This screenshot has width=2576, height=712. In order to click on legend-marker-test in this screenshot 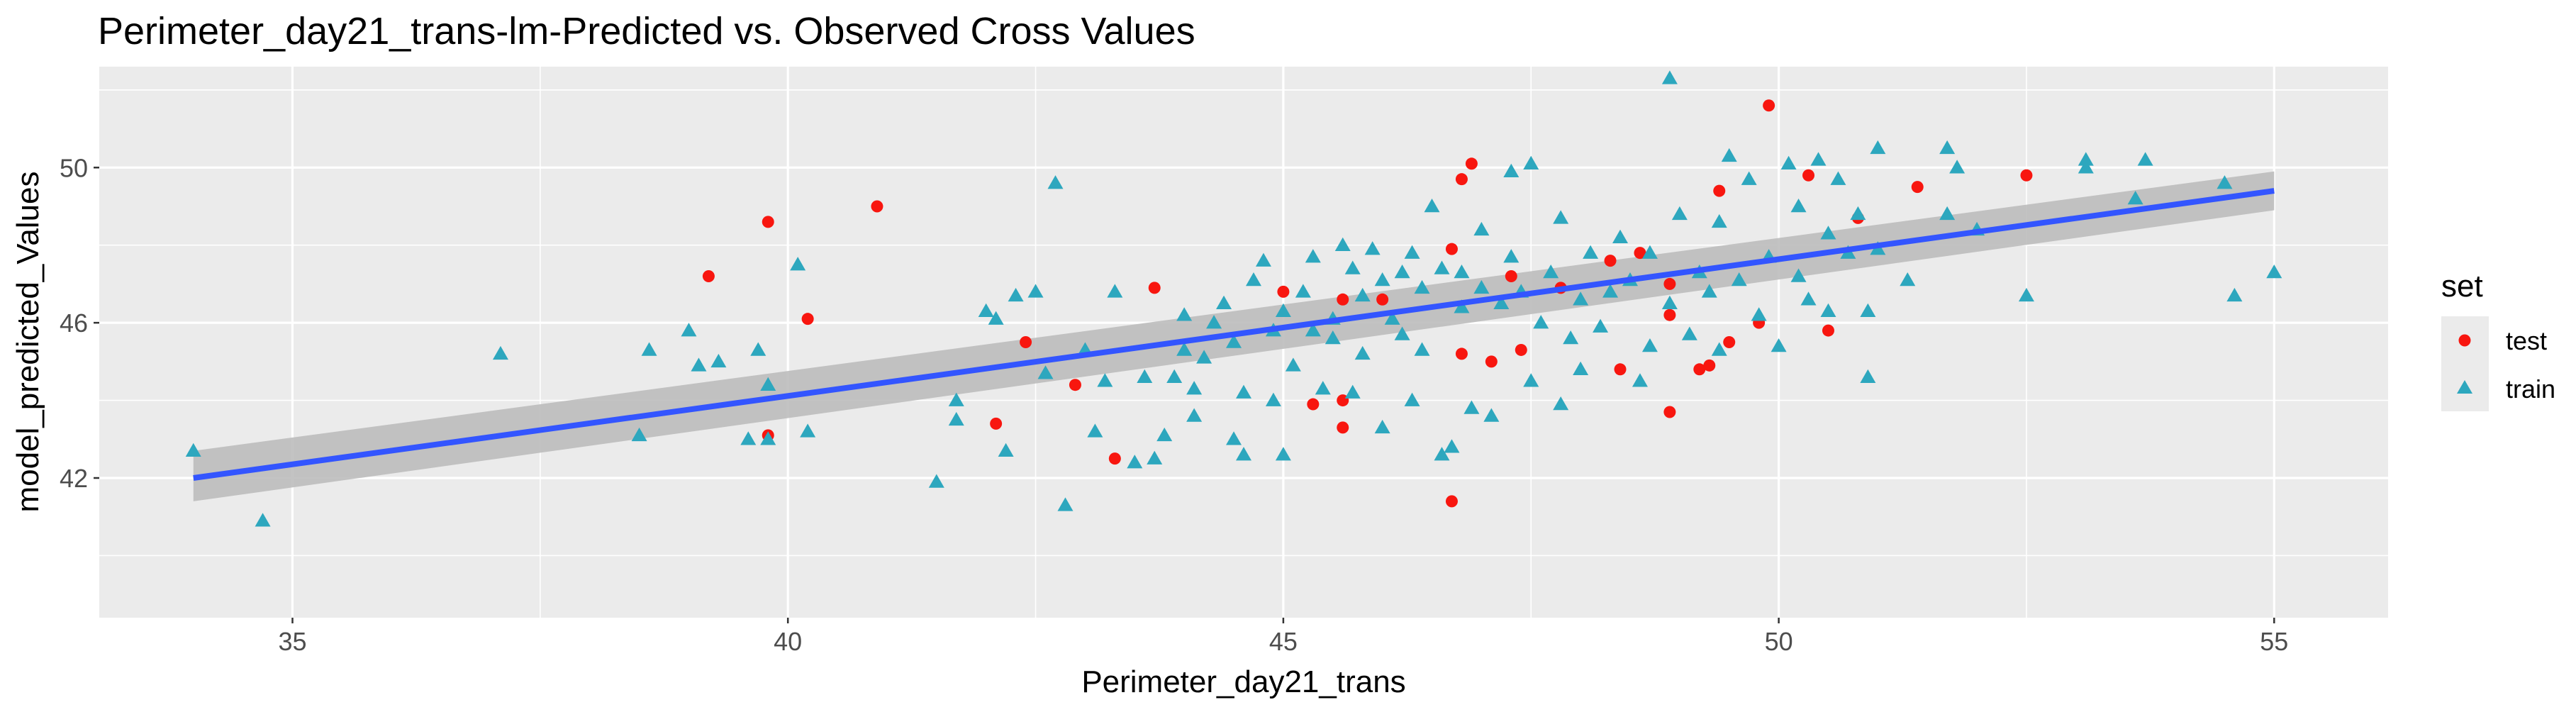, I will do `click(2464, 340)`.